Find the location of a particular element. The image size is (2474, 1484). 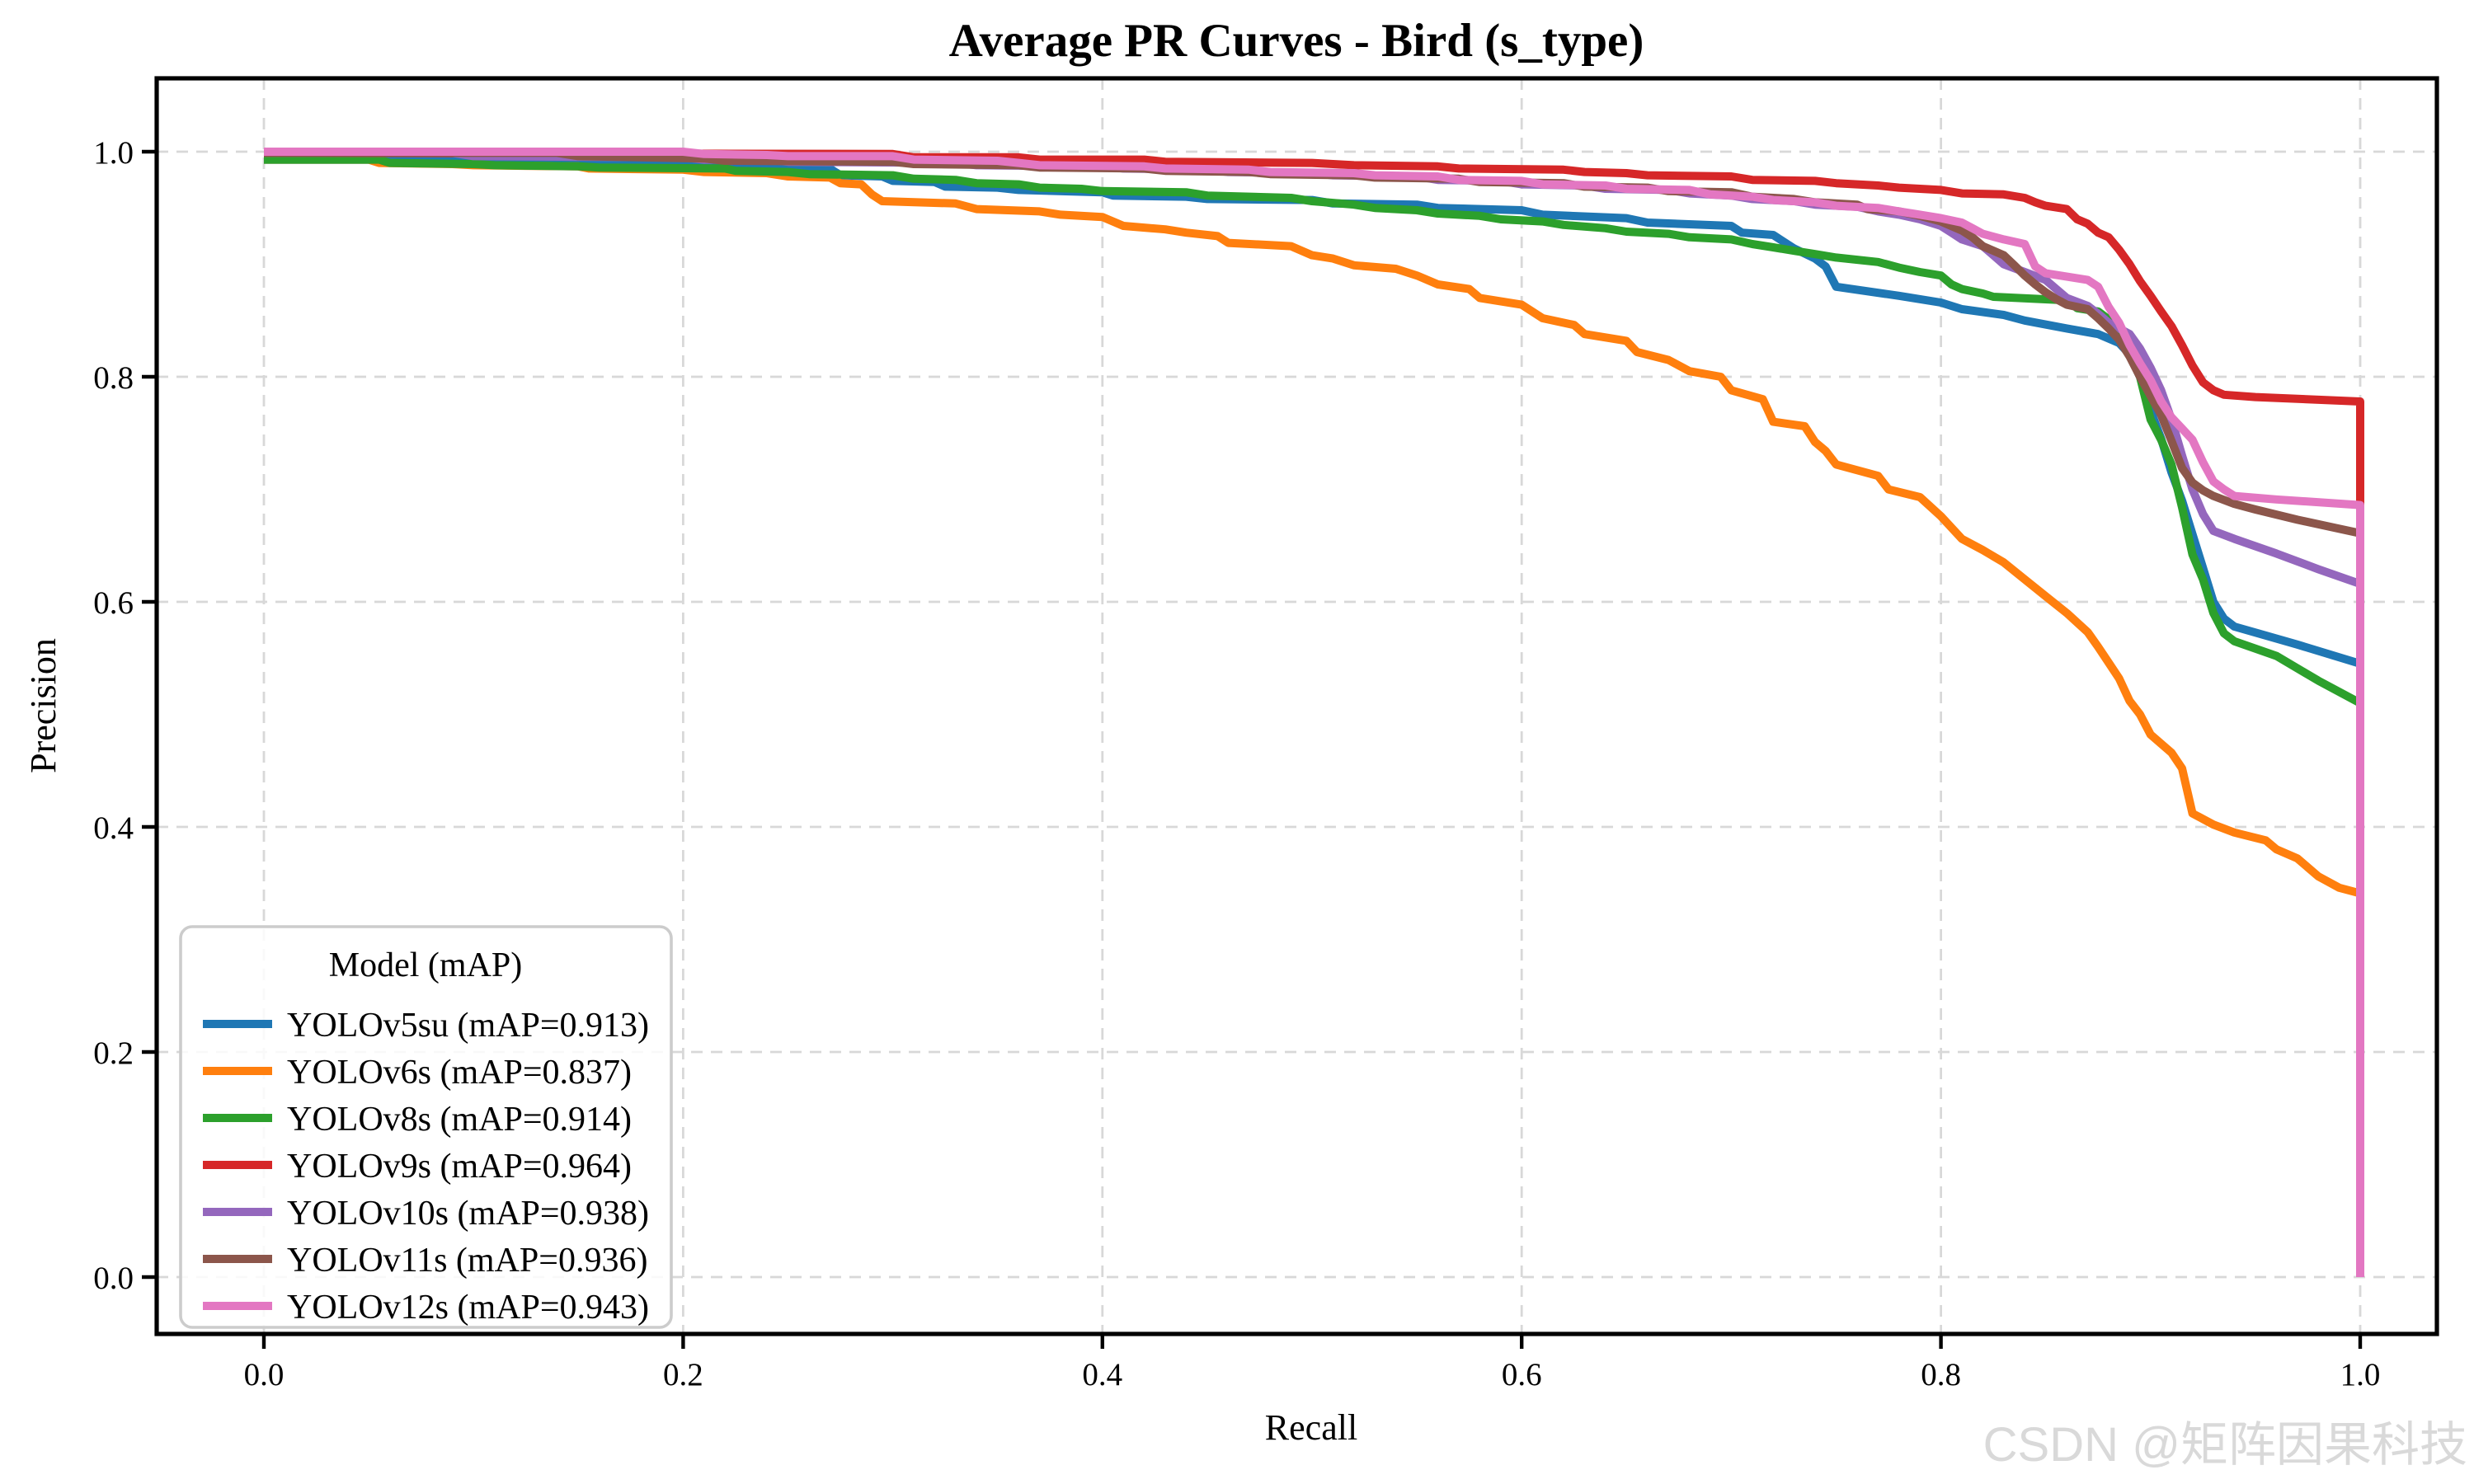

watermark-shadow: CSDN @矩阵因果科技 is located at coordinates (2229, 1448).